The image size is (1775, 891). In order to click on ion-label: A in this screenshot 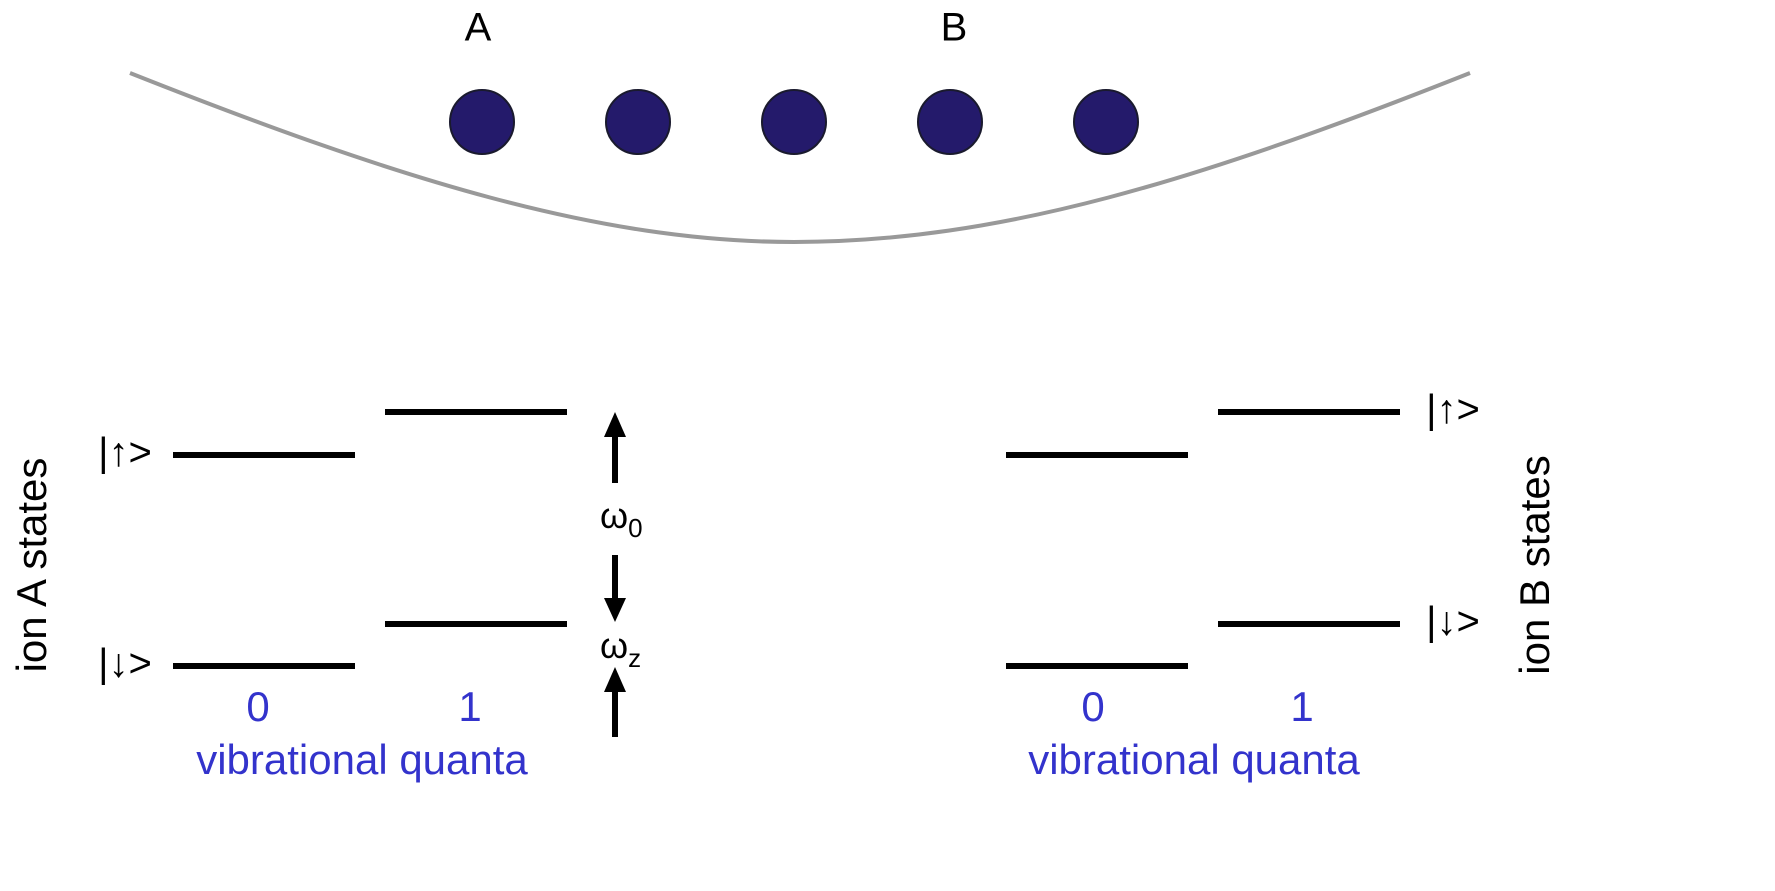, I will do `click(478, 28)`.